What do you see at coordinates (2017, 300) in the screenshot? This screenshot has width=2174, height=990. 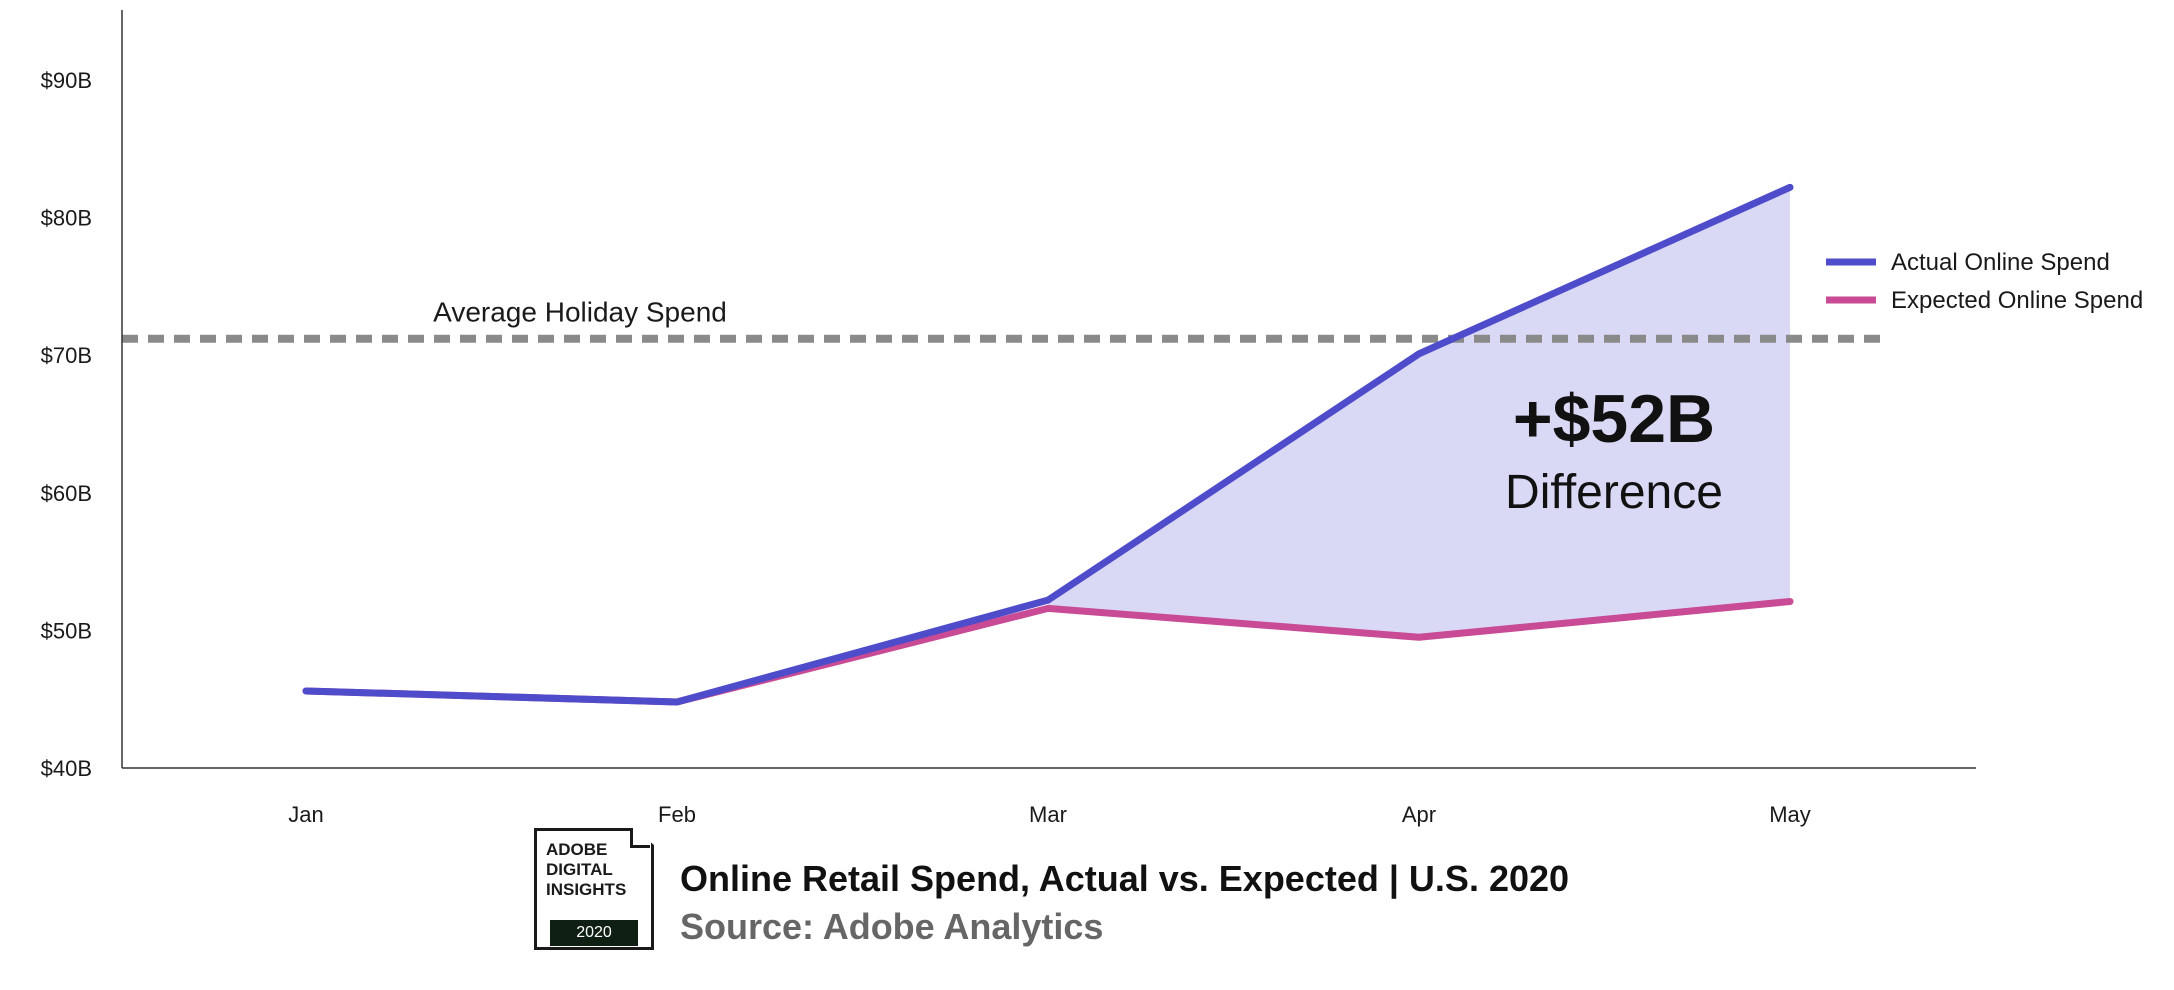 I see `legend-label: Expected Online Spend` at bounding box center [2017, 300].